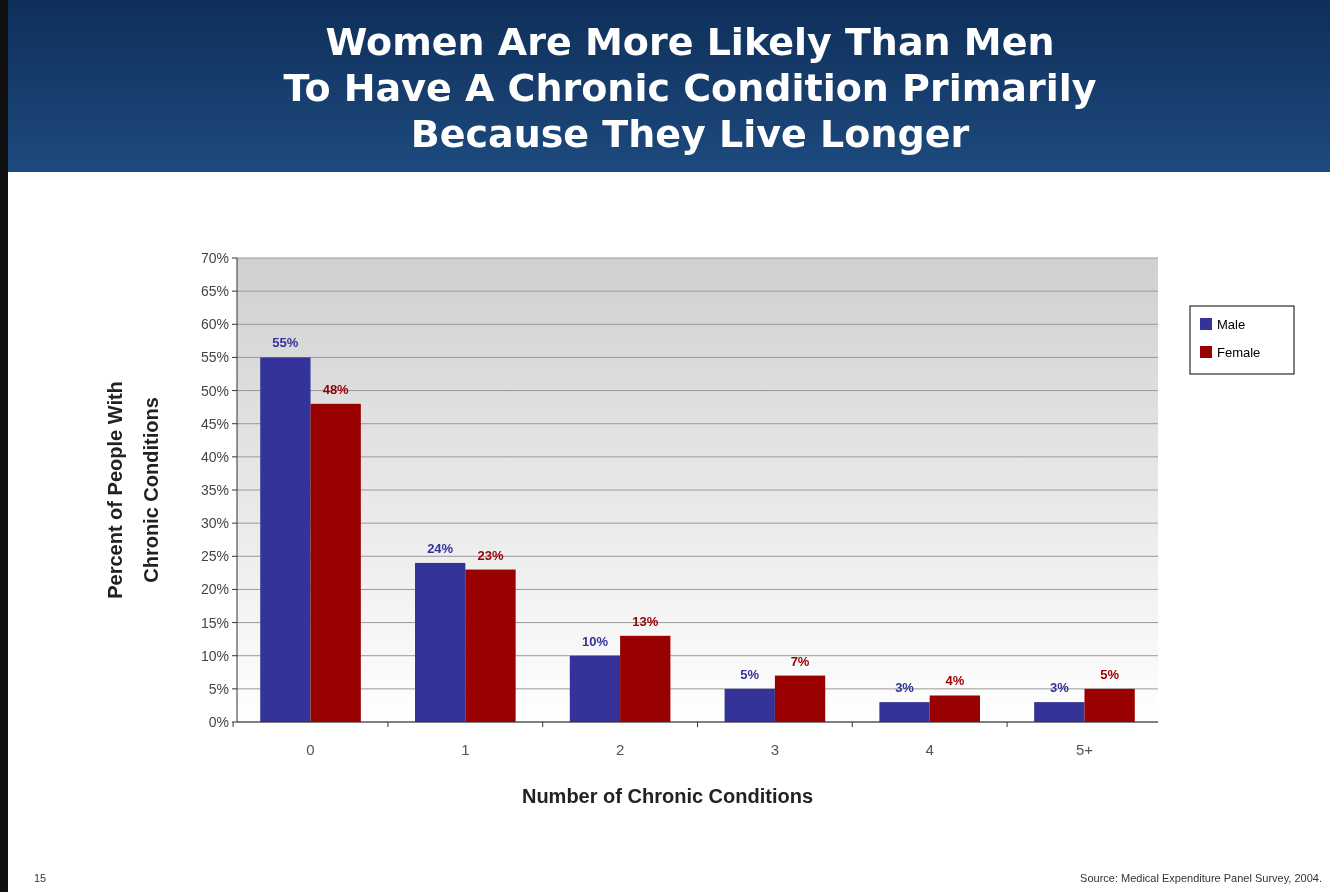  Describe the element at coordinates (214, 523) in the screenshot. I see `y-tick-label: 30%` at that location.